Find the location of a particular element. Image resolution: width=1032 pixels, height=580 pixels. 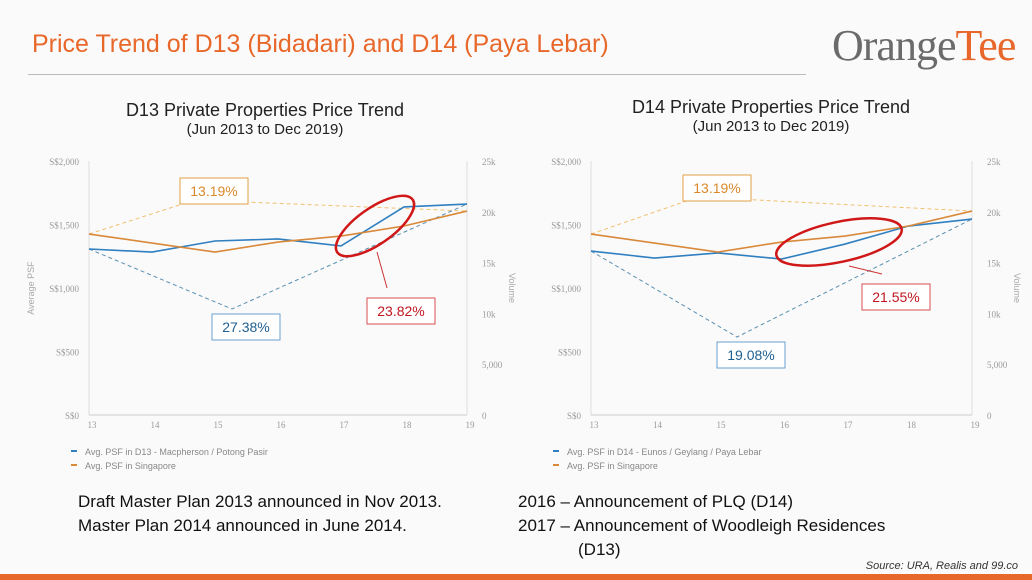

source-note: Source: URA, Realis and 99.co is located at coordinates (941, 566).